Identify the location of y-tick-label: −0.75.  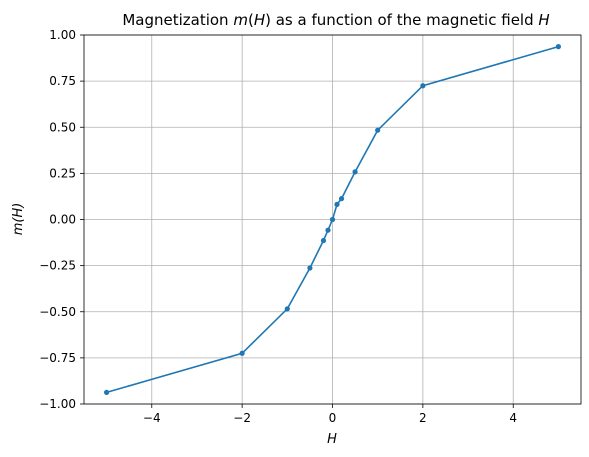
(57, 358).